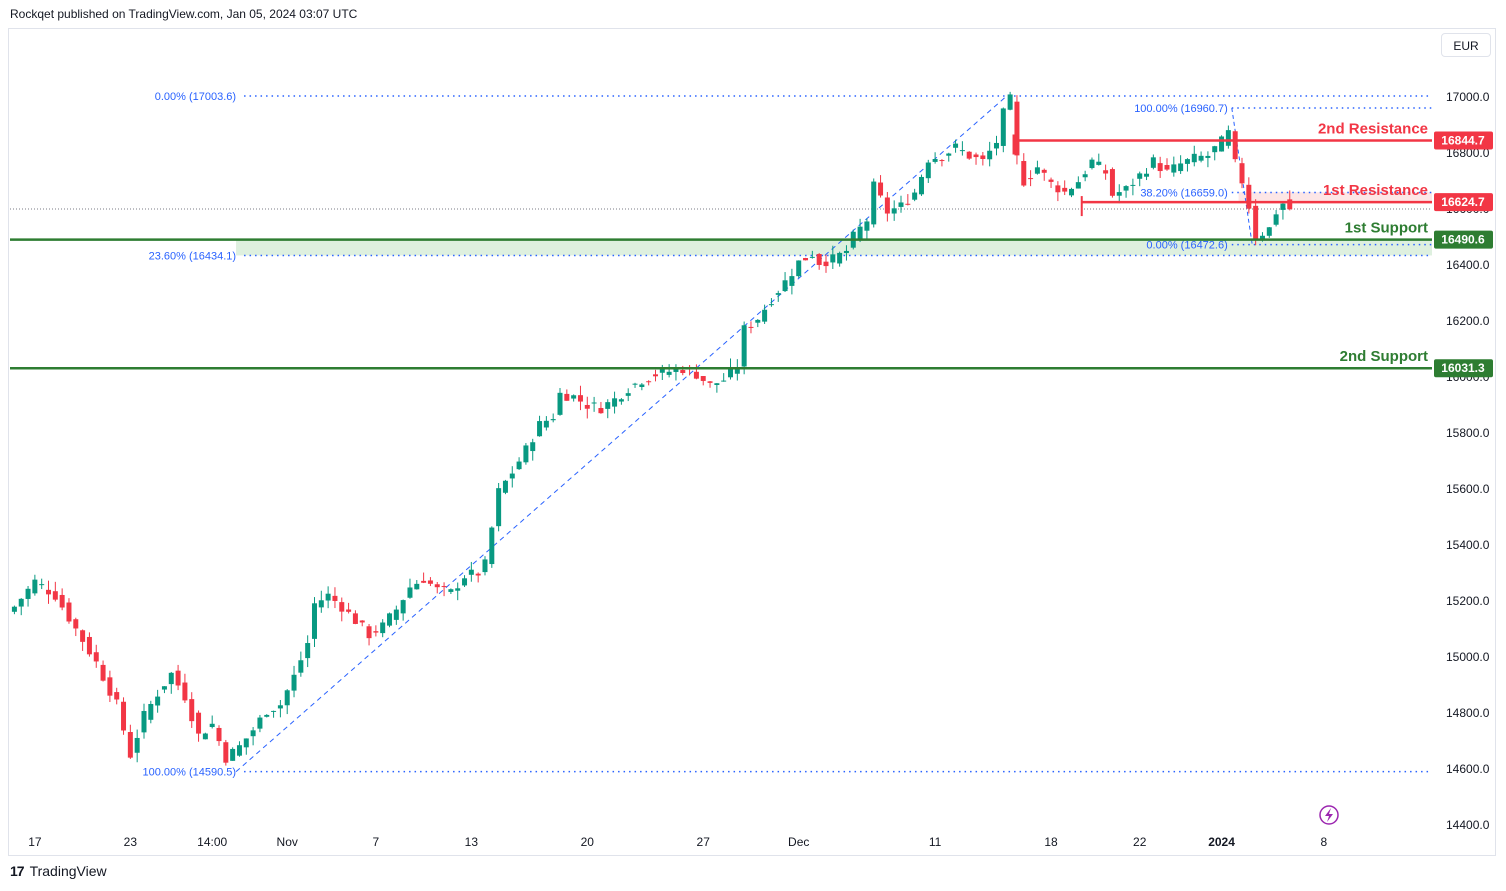  What do you see at coordinates (1463, 254) in the screenshot?
I see `price-tags-layer: 16844.7 16624.7 16490.6 16031.3` at bounding box center [1463, 254].